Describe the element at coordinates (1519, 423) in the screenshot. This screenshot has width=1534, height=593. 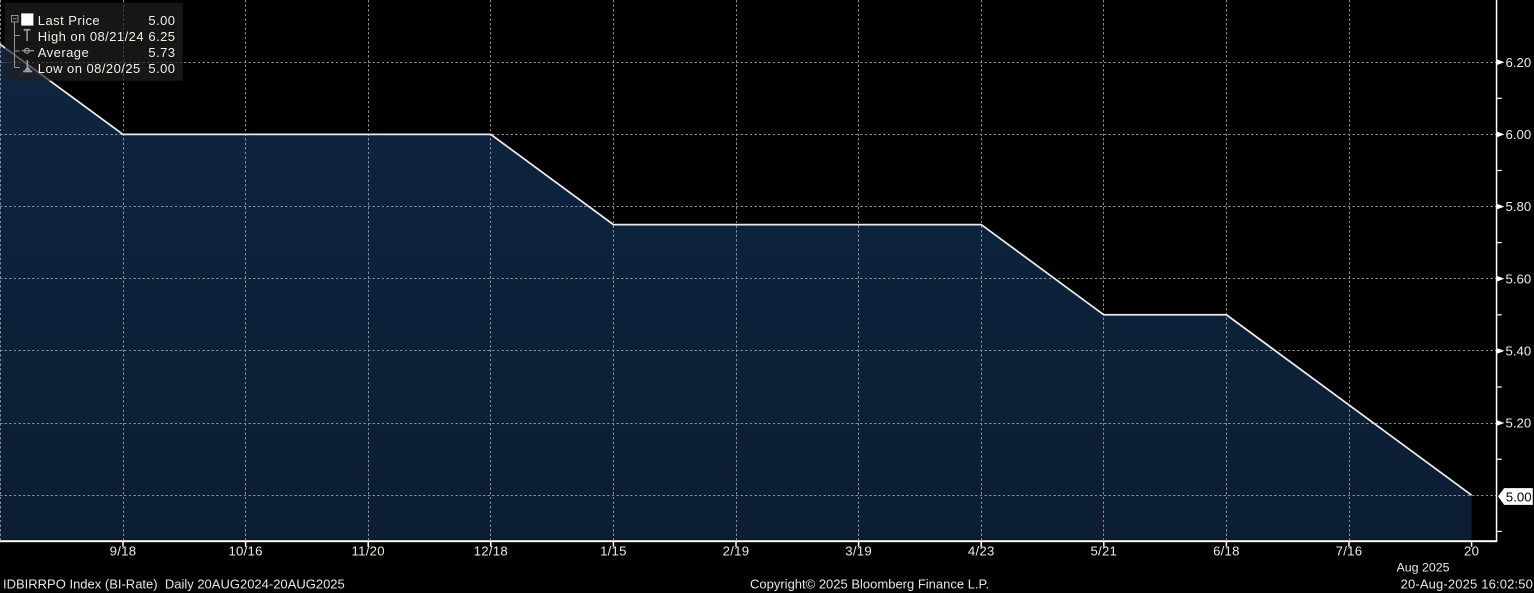
I see `svg-text: 5.20` at that location.